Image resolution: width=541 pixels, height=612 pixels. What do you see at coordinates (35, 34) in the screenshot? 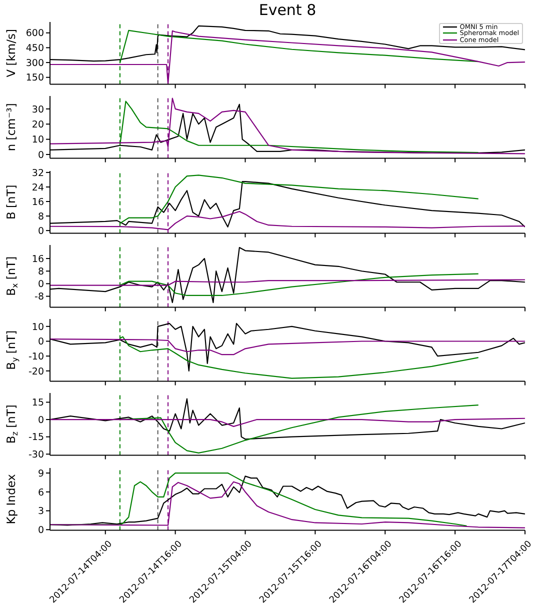
I see `y-tick-label: 600` at bounding box center [35, 34].